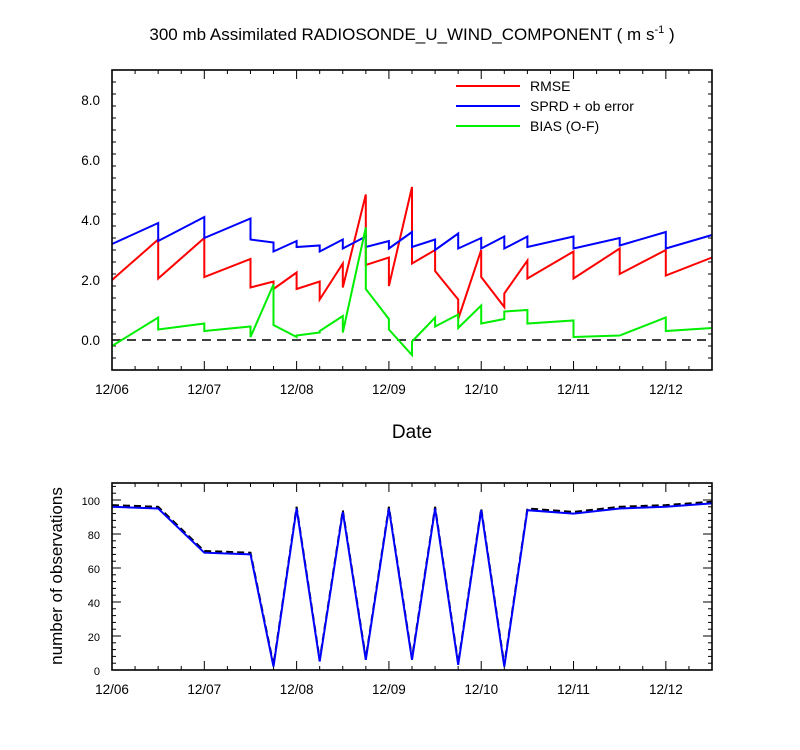 The image size is (800, 750). What do you see at coordinates (56, 576) in the screenshot?
I see `y-axis-label: number of observations` at bounding box center [56, 576].